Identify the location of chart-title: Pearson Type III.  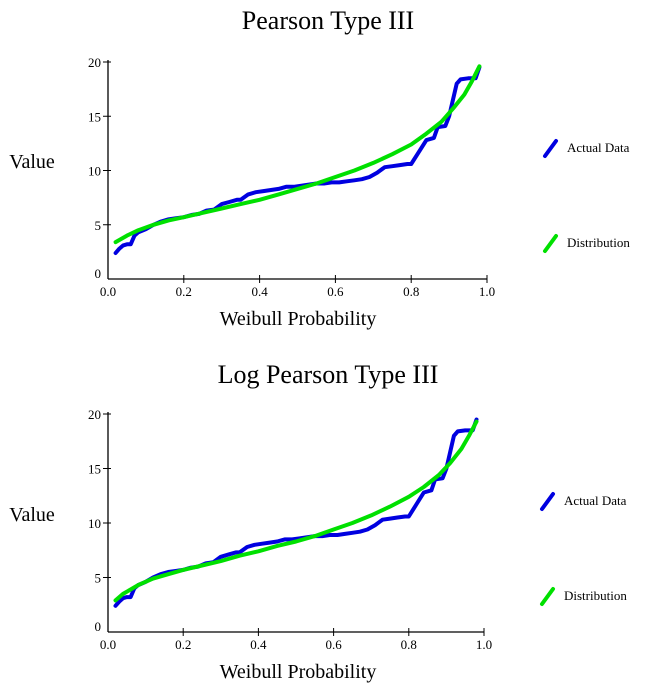
(328, 20).